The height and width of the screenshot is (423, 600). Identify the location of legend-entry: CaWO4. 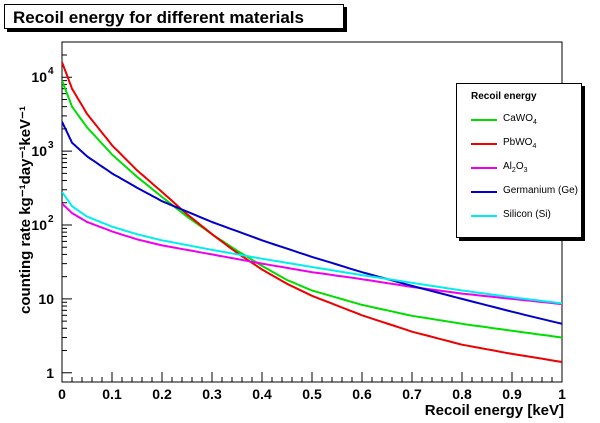
(519, 120).